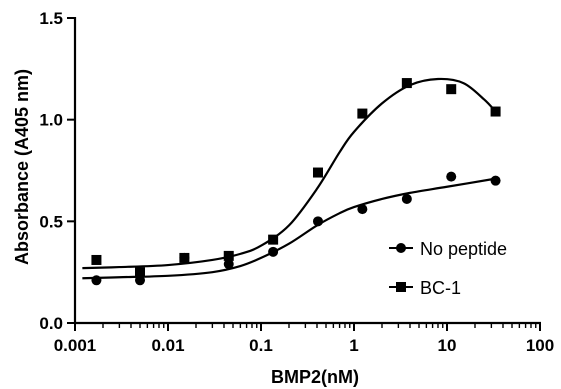  Describe the element at coordinates (75, 345) in the screenshot. I see `x-tick-label: 0.001` at that location.